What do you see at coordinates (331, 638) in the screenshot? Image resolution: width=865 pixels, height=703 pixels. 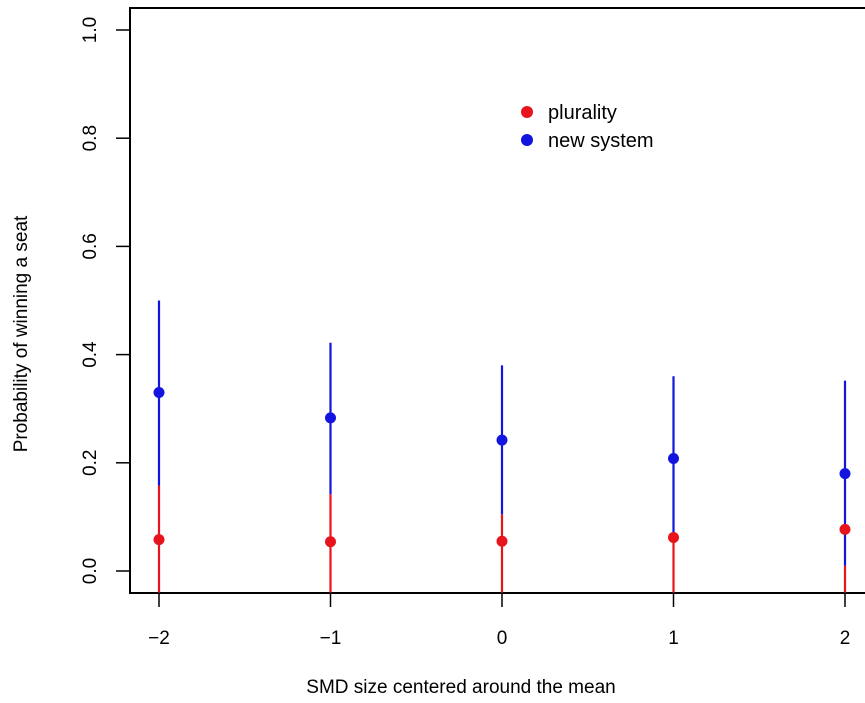 I see `x-tick-label-1: −1` at bounding box center [331, 638].